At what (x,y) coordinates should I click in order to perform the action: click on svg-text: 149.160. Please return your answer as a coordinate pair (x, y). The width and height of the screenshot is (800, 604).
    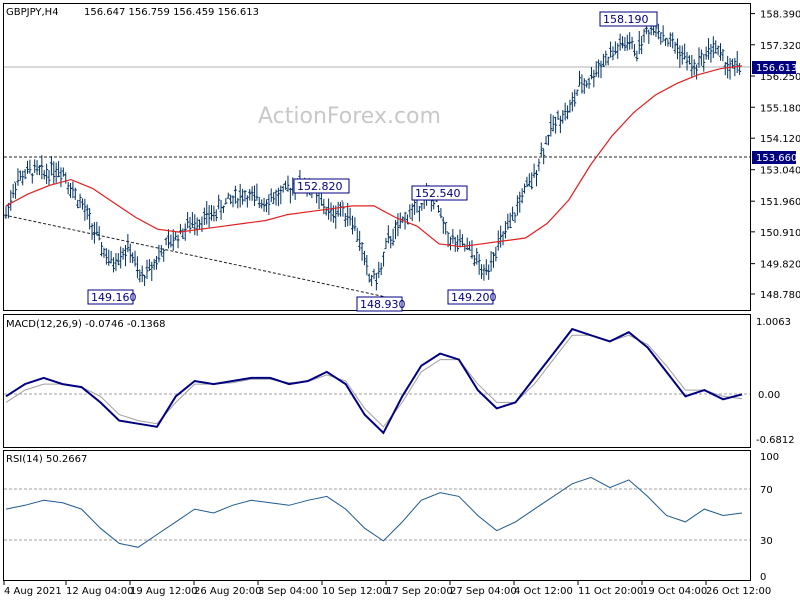
    Looking at the image, I should click on (114, 297).